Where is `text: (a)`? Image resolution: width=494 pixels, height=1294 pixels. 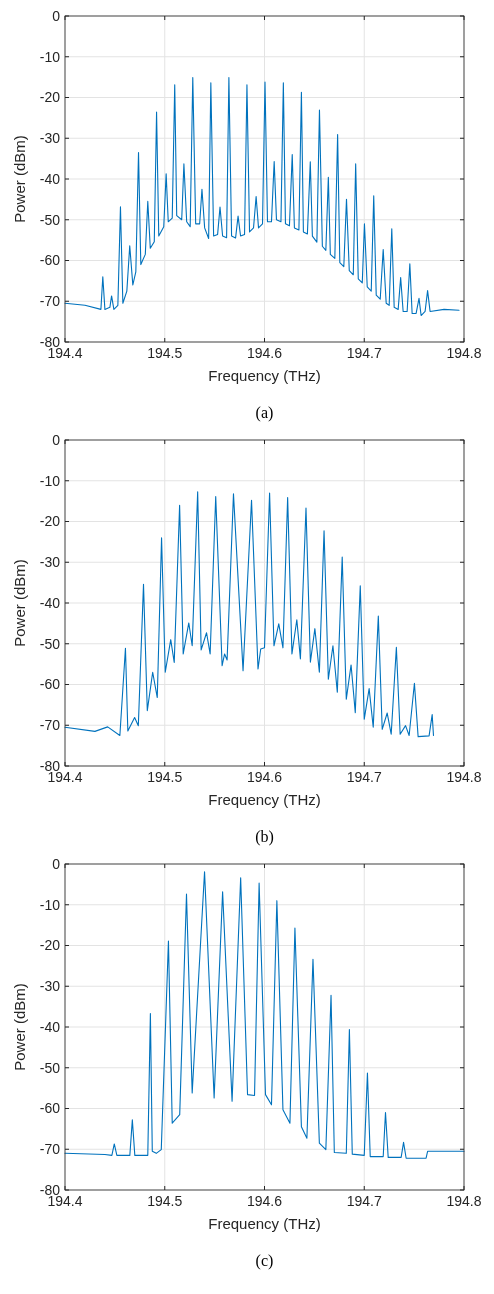 text: (a) is located at coordinates (264, 413).